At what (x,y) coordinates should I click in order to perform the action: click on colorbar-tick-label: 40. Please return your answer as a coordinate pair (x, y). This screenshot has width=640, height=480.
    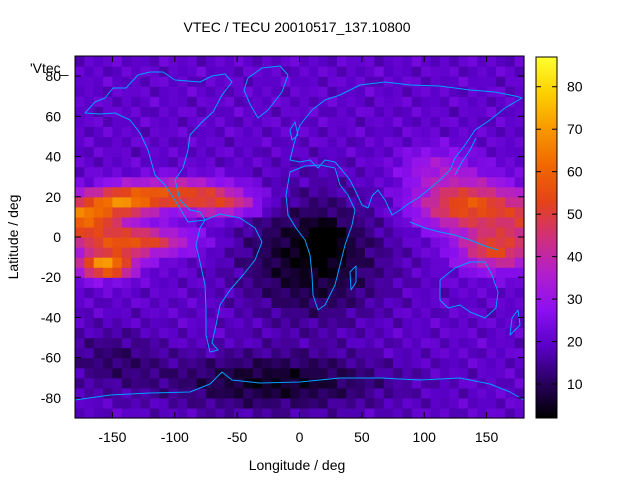
    Looking at the image, I should click on (575, 257).